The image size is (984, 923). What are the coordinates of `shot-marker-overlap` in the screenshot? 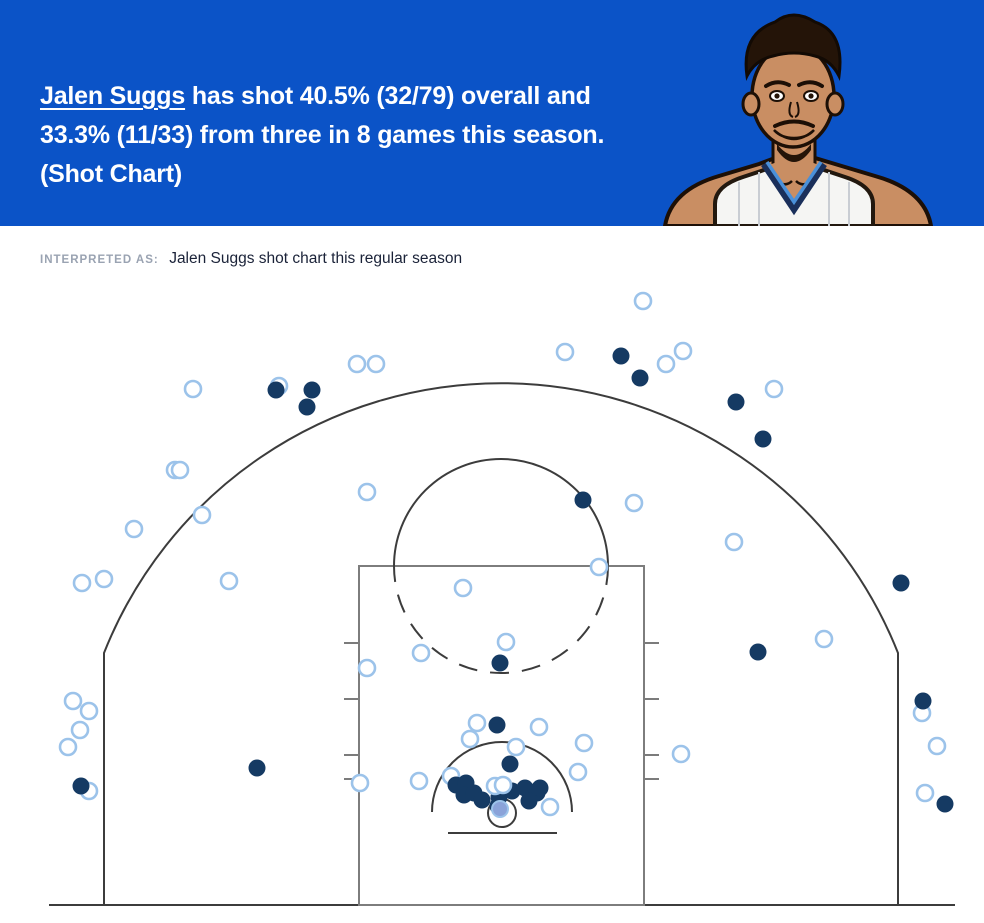 It's located at (500, 809).